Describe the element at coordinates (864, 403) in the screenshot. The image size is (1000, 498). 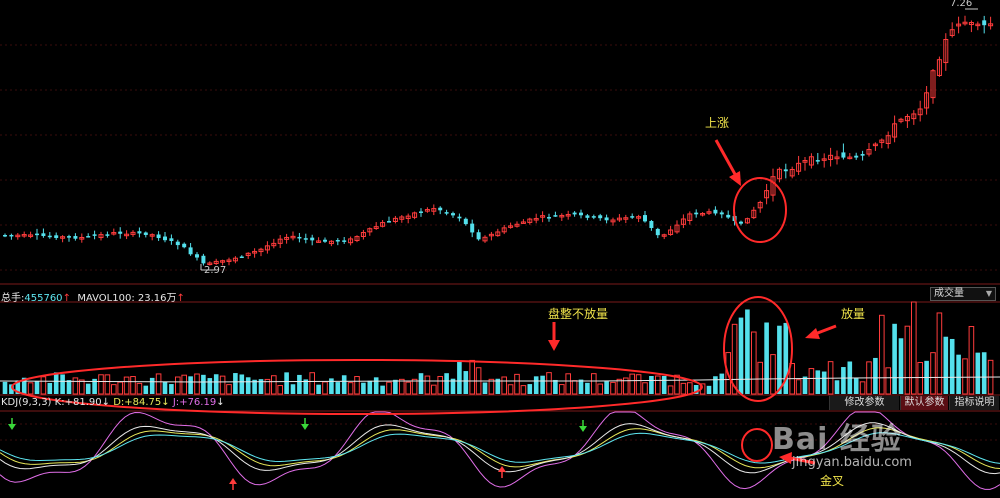
I see `modify-params-button: 修改参数` at that location.